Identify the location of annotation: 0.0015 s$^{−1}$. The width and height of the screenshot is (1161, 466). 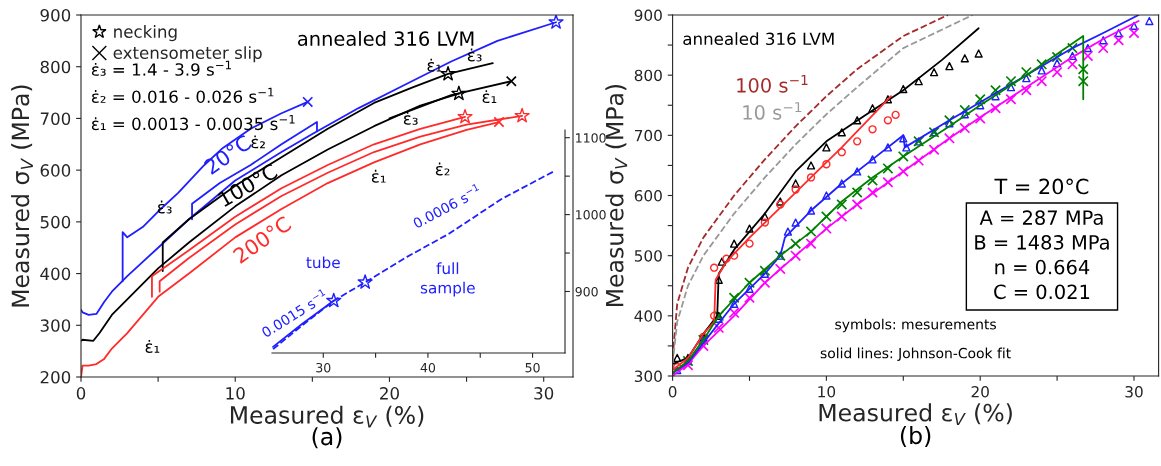
(294, 313).